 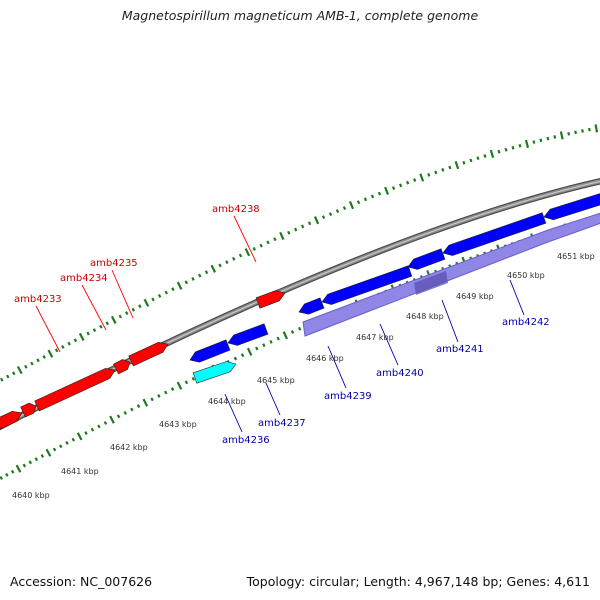 I want to click on scale-label-2: 4642 kbp, so click(x=129, y=447).